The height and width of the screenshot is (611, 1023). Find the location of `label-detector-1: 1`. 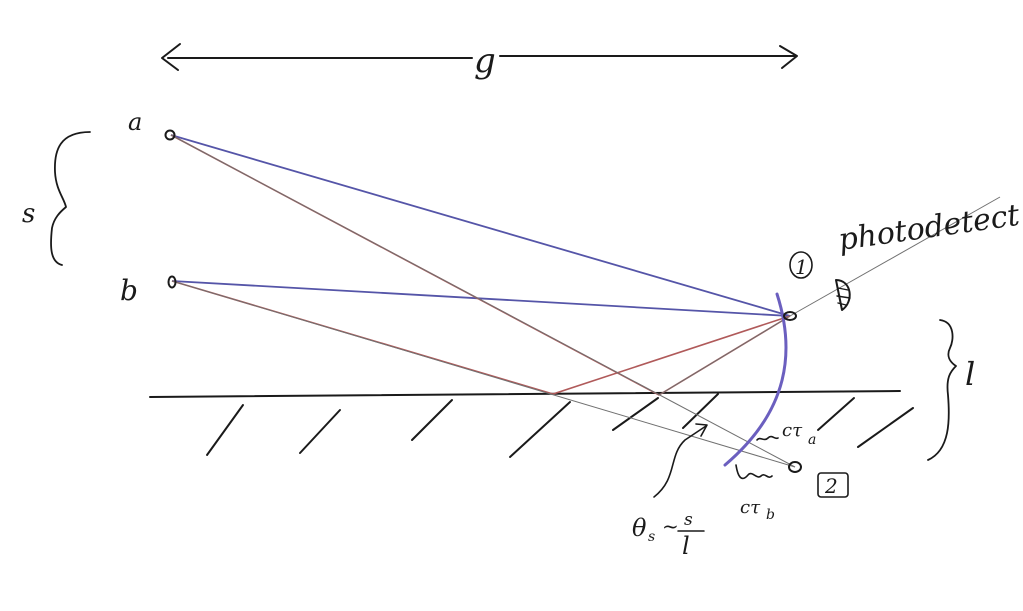

label-detector-1: 1 is located at coordinates (801, 267).